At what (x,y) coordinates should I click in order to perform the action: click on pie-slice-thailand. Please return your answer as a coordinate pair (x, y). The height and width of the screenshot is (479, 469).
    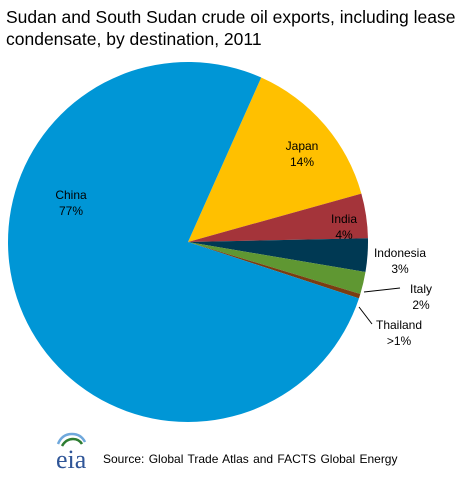
    Looking at the image, I should click on (274, 270).